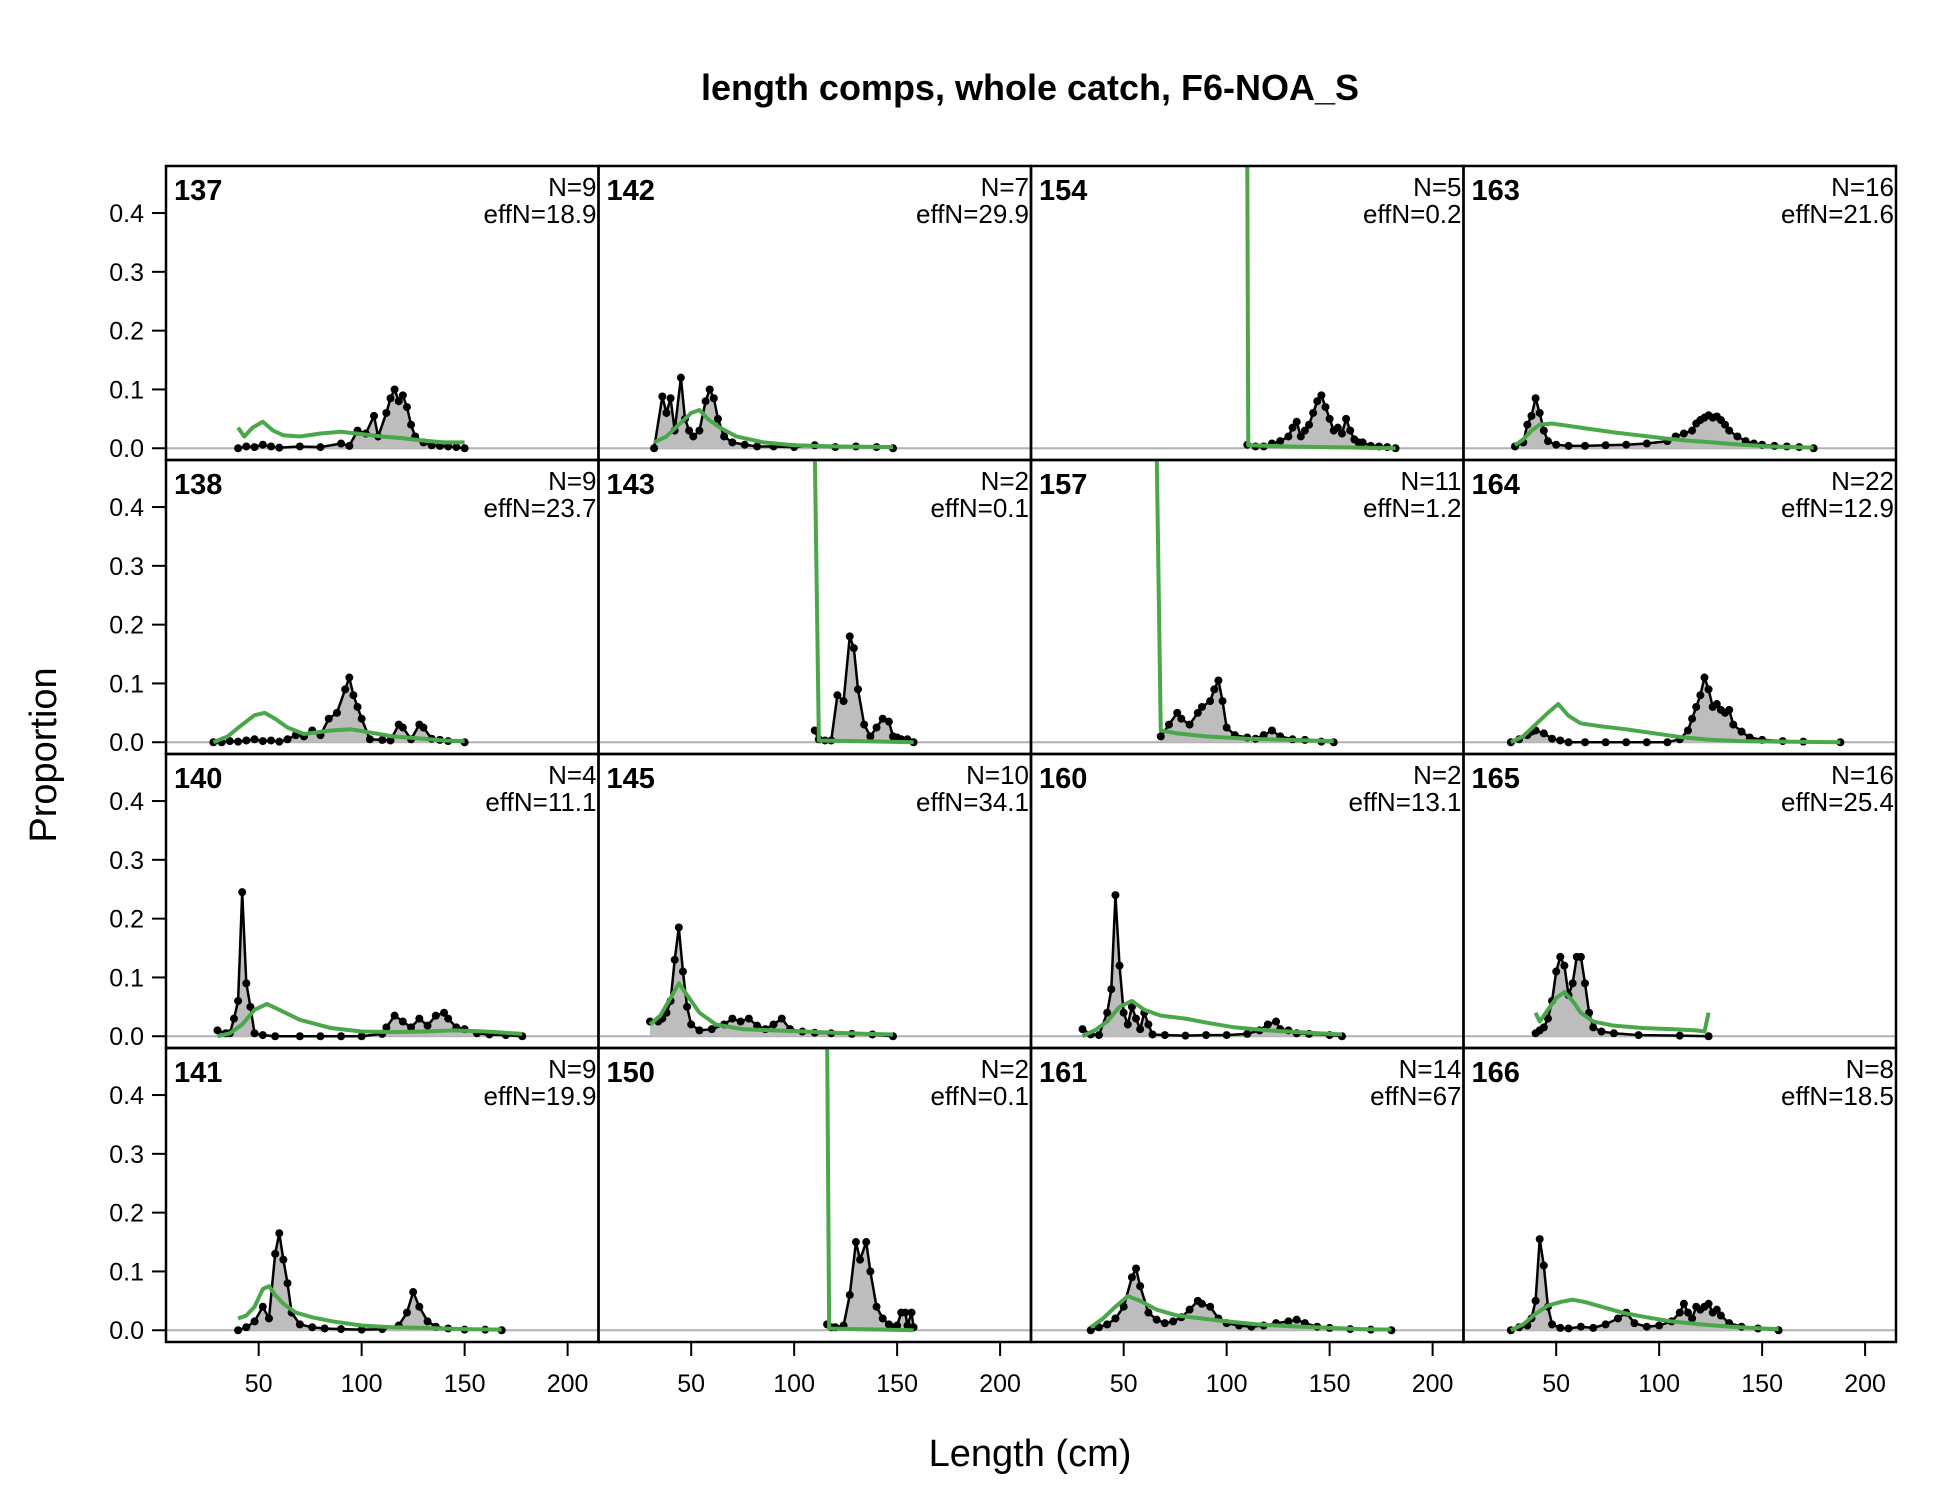 Image resolution: width=1950 pixels, height=1505 pixels. I want to click on y-tick-label: 0.0, so click(126, 1331).